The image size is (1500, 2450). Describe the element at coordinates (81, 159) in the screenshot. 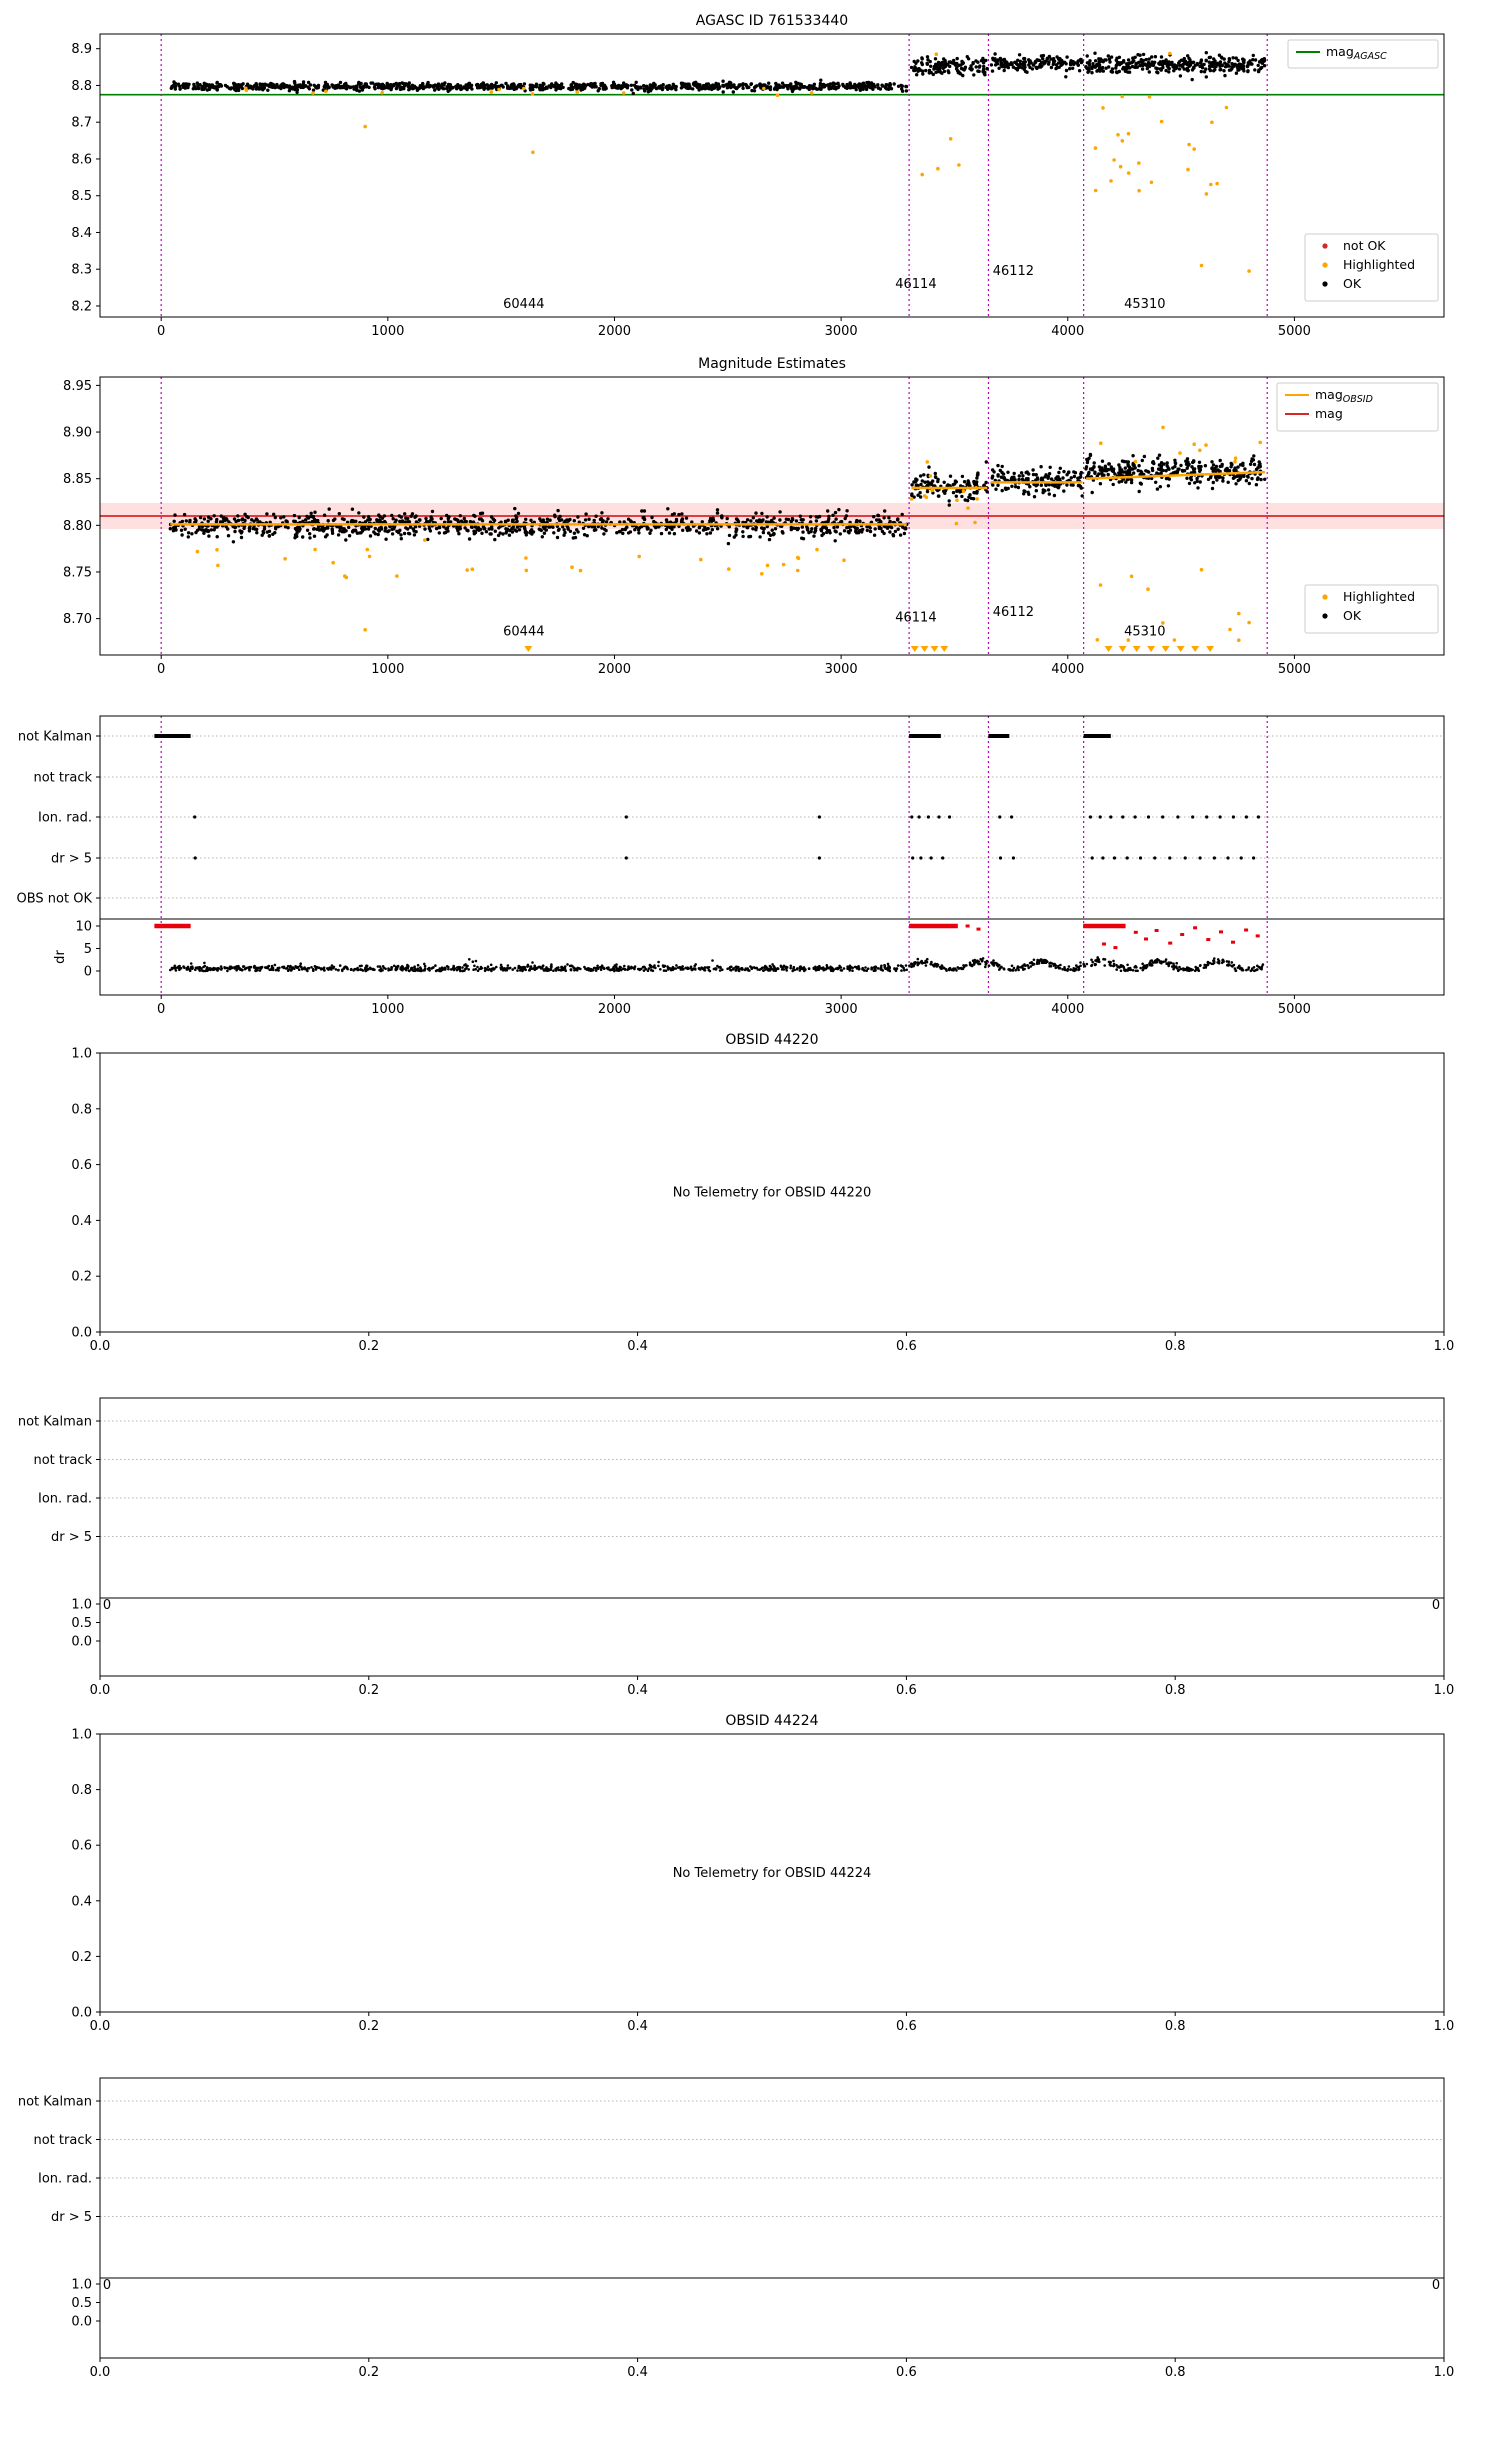

I see `y-tick-label: 8.6` at that location.